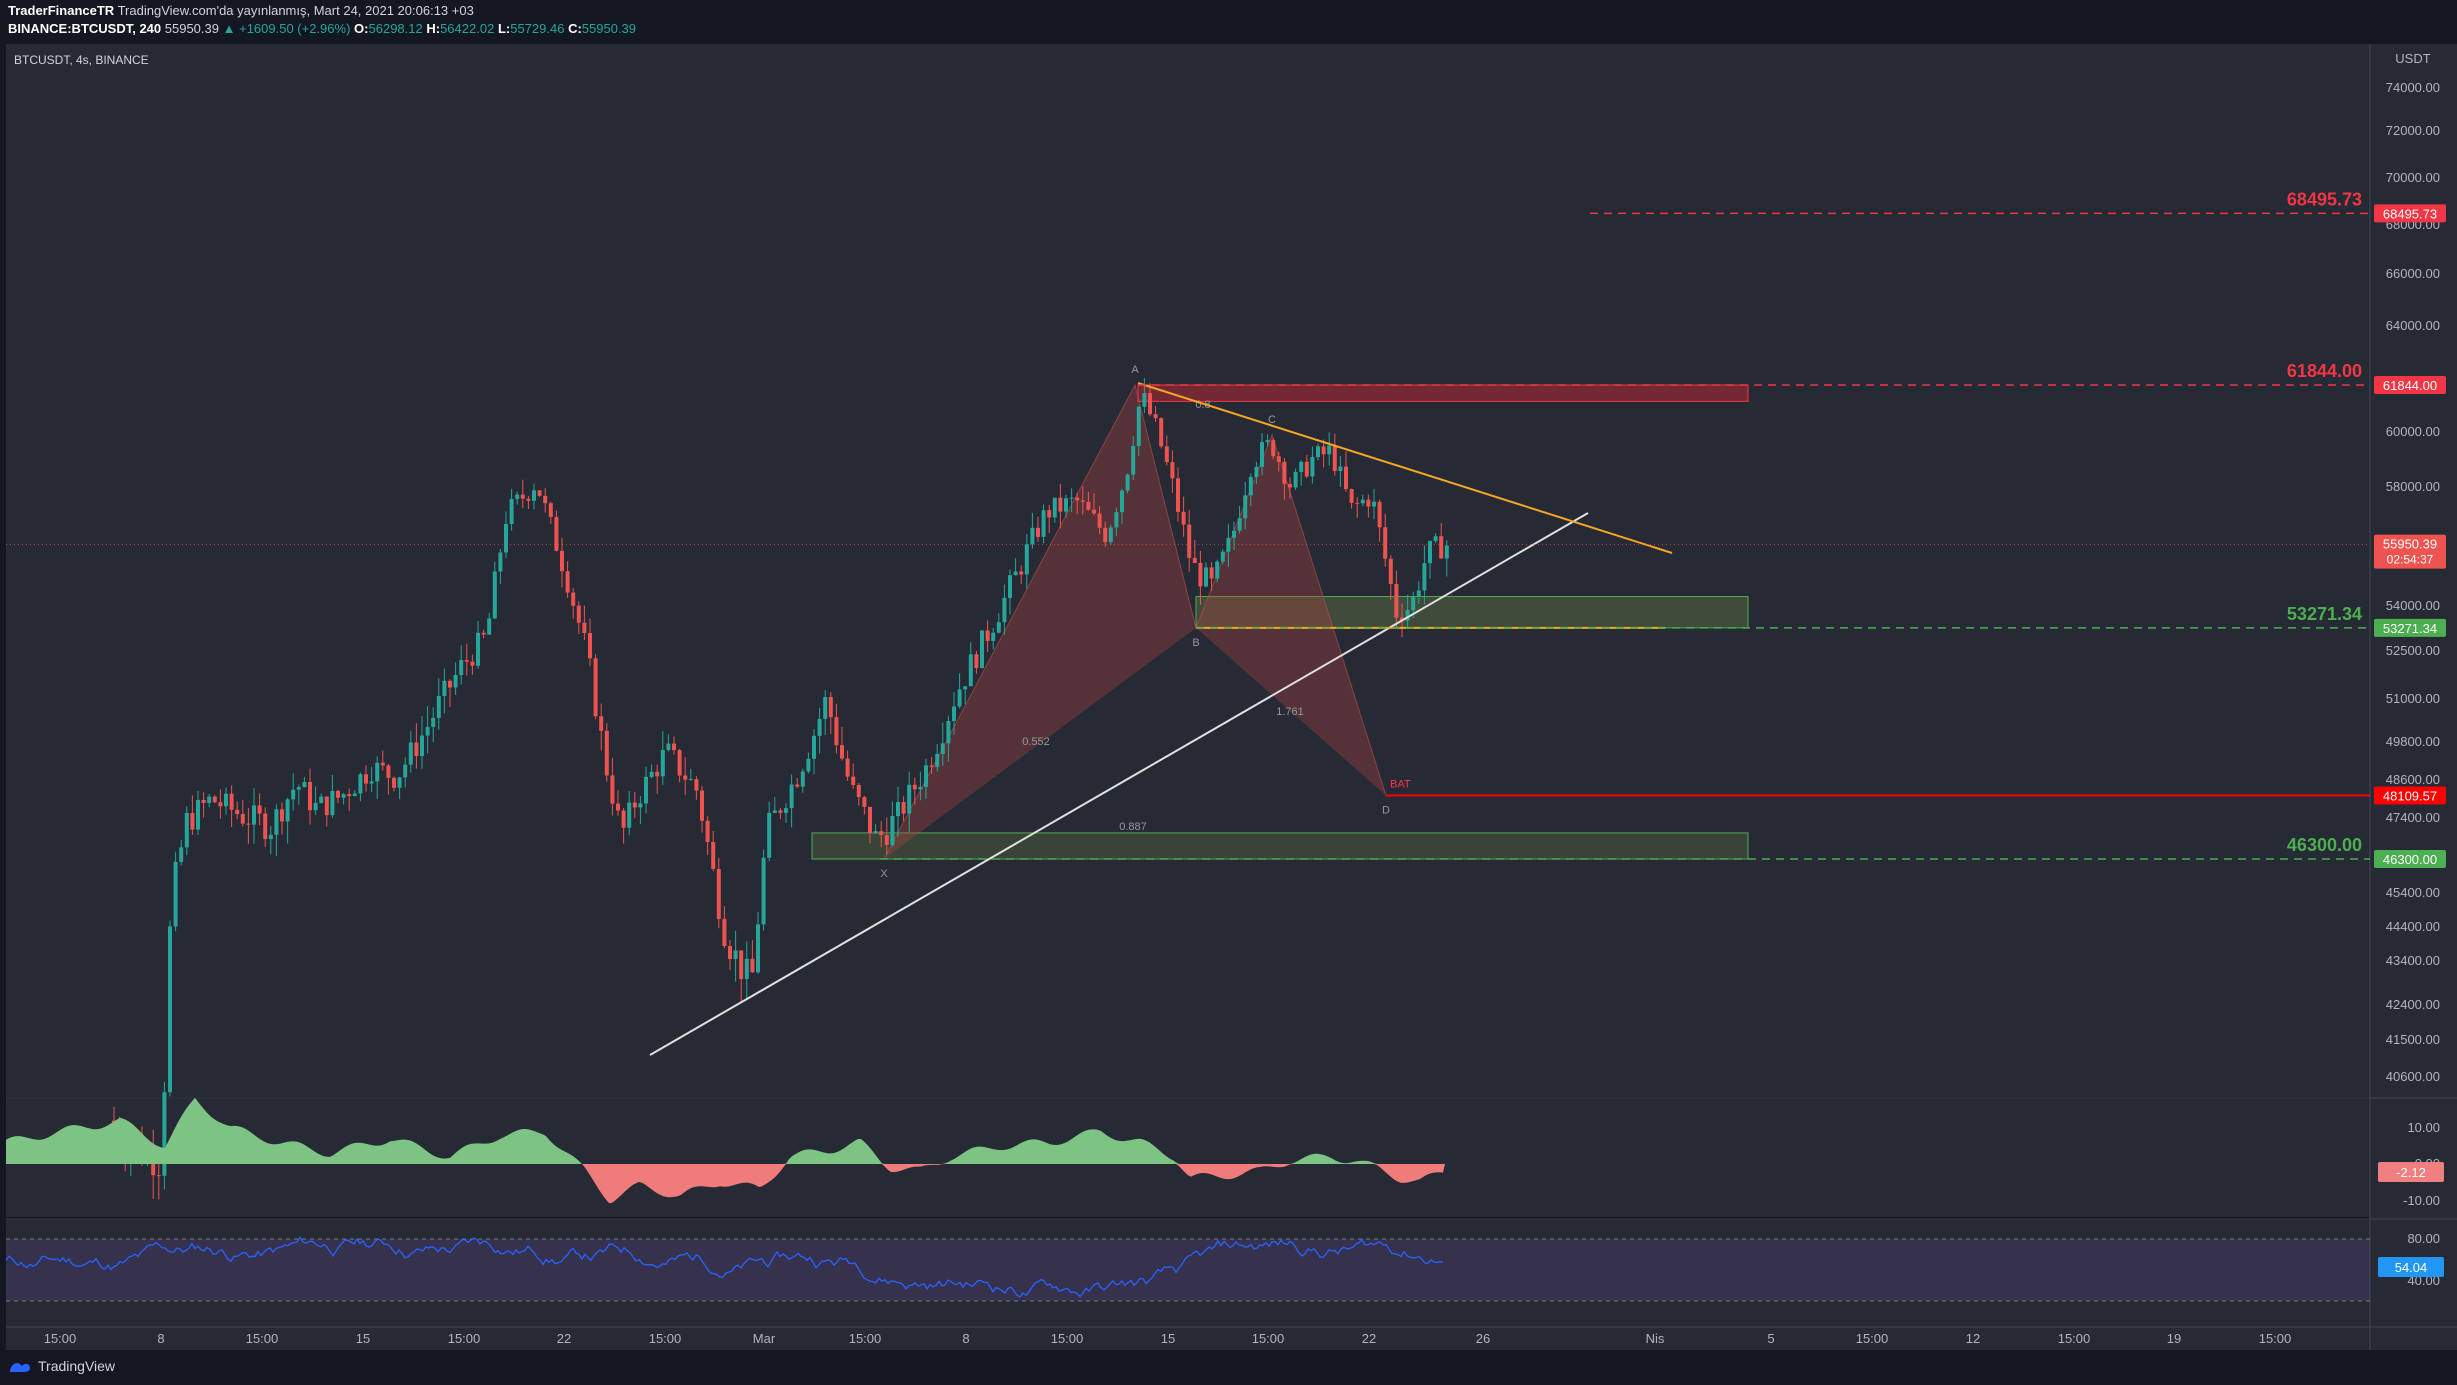 The height and width of the screenshot is (1385, 2457). Describe the element at coordinates (1280, 846) in the screenshot. I see `demand-zone-lower` at that location.